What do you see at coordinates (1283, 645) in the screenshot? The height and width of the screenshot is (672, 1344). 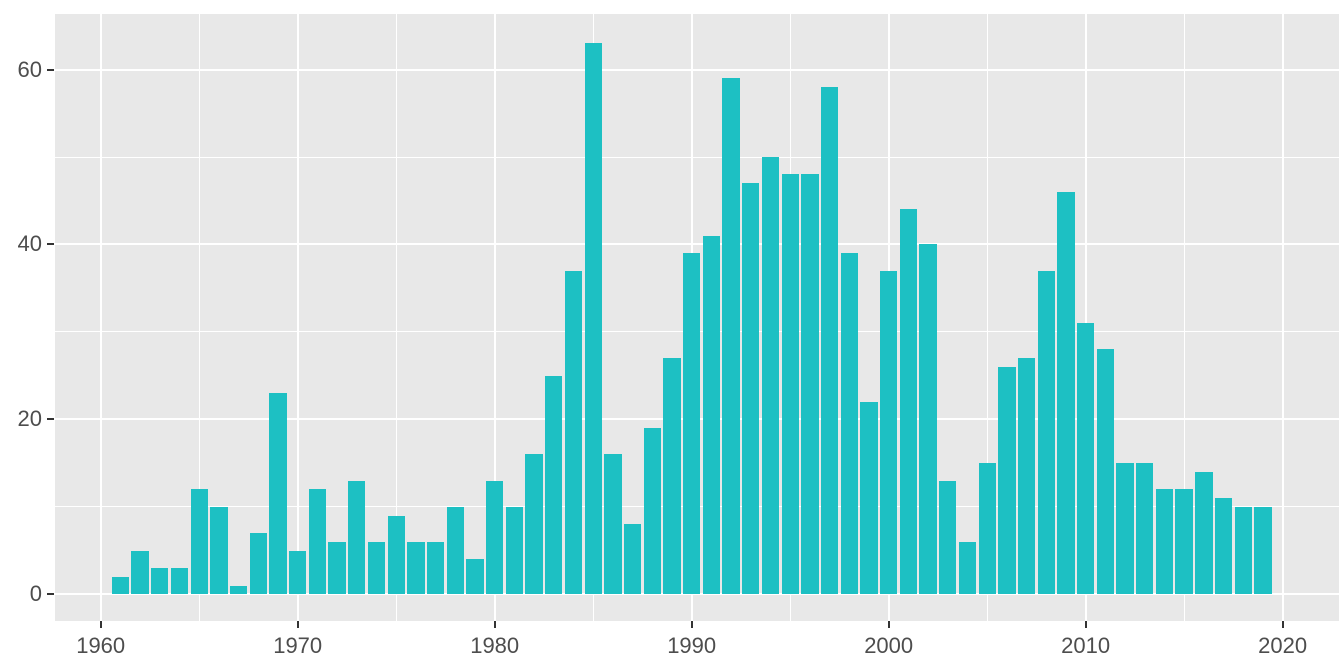 I see `x-tick-label: 2020` at bounding box center [1283, 645].